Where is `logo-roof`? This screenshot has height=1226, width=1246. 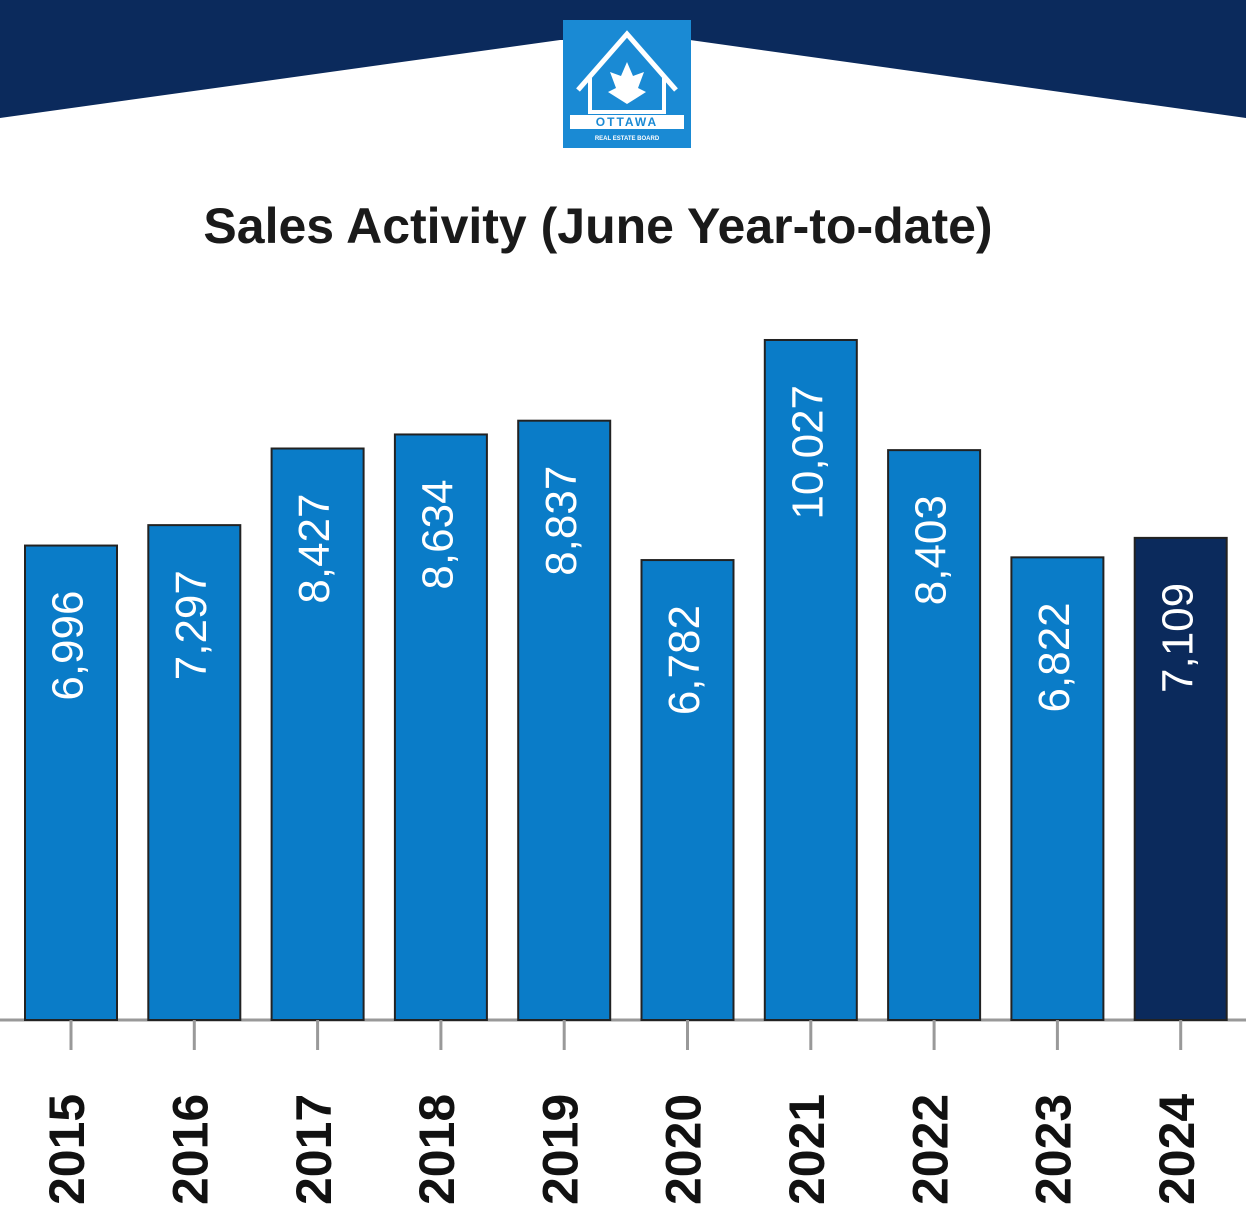
logo-roof is located at coordinates (627, 61).